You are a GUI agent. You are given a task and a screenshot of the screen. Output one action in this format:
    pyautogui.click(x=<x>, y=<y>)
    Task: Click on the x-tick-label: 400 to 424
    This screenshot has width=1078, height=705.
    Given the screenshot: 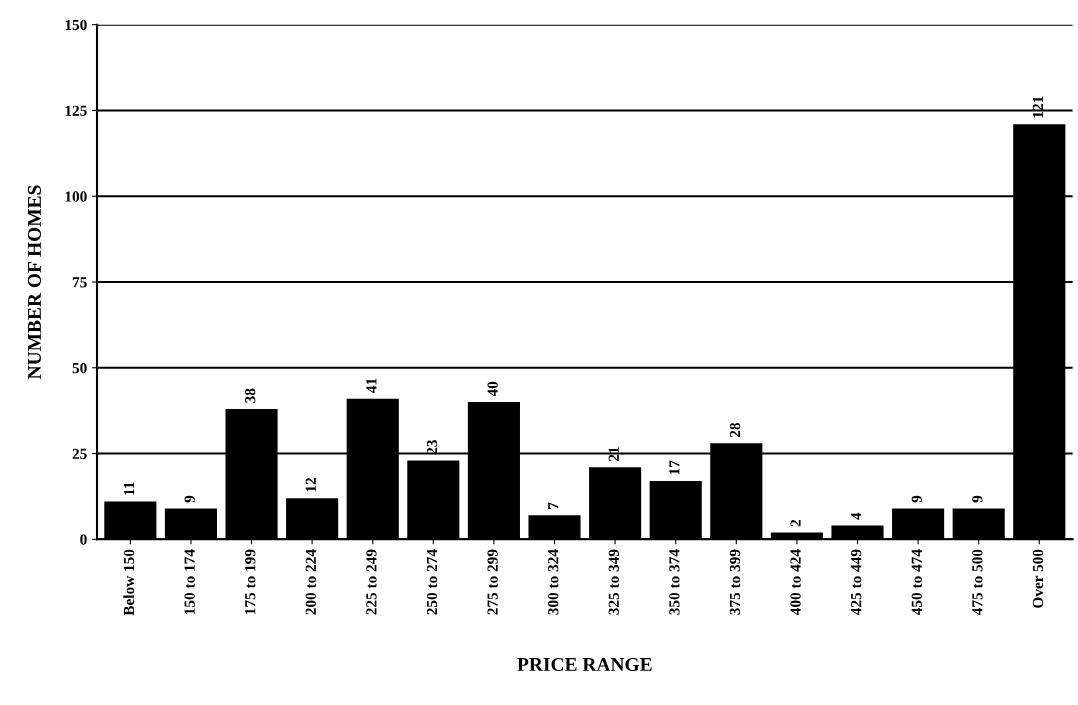 What is the action you would take?
    pyautogui.click(x=795, y=582)
    